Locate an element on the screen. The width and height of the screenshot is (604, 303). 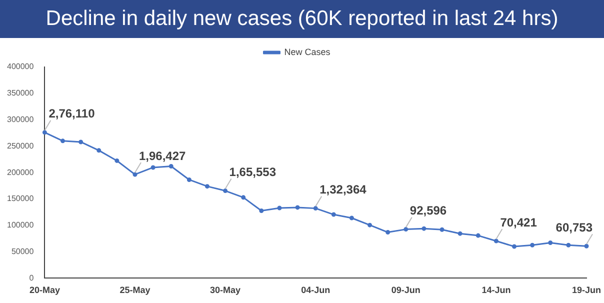
chart-title: Decline in daily new cases (60K reported in last 24 hrs) is located at coordinates (302, 19).